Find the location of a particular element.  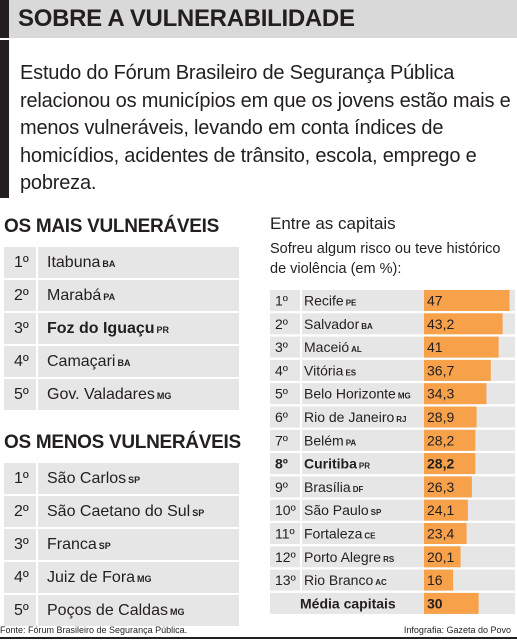

chart-value-label: 30 is located at coordinates (435, 603).